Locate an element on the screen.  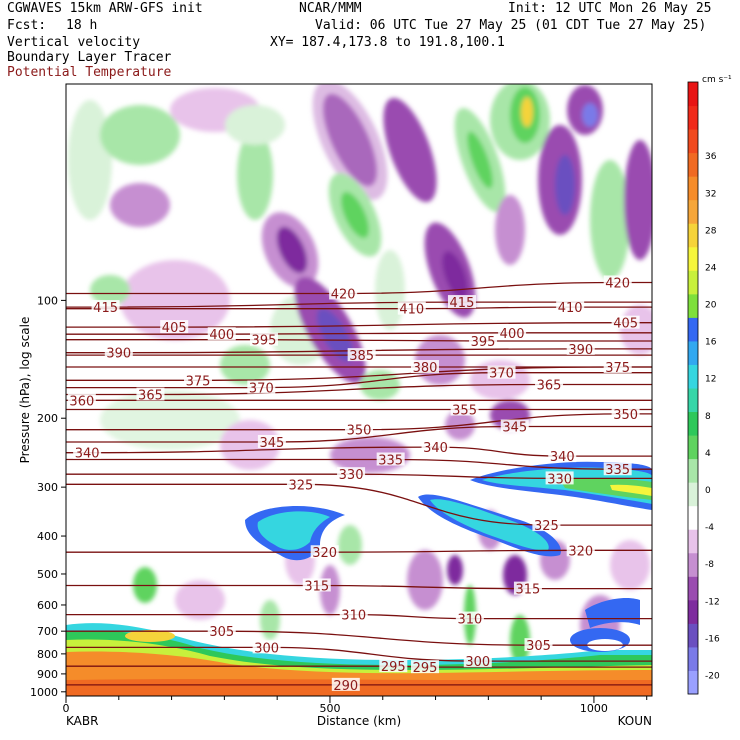
center-title: NCAR/MMM is located at coordinates (330, 8).